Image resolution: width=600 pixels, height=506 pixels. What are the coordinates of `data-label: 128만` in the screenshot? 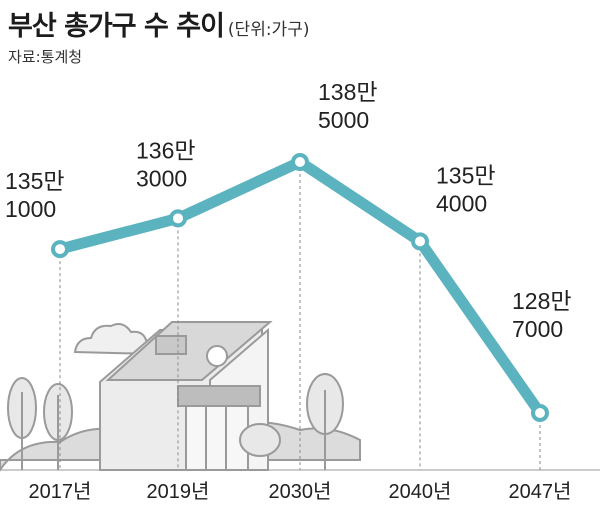 It's located at (542, 301).